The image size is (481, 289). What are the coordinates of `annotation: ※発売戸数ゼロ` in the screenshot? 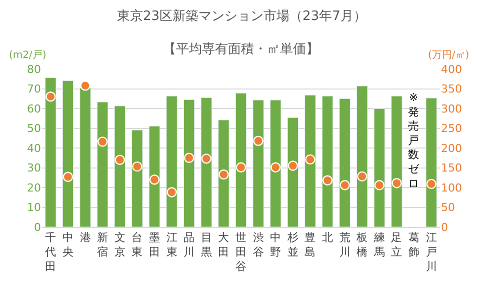 It's located at (414, 140).